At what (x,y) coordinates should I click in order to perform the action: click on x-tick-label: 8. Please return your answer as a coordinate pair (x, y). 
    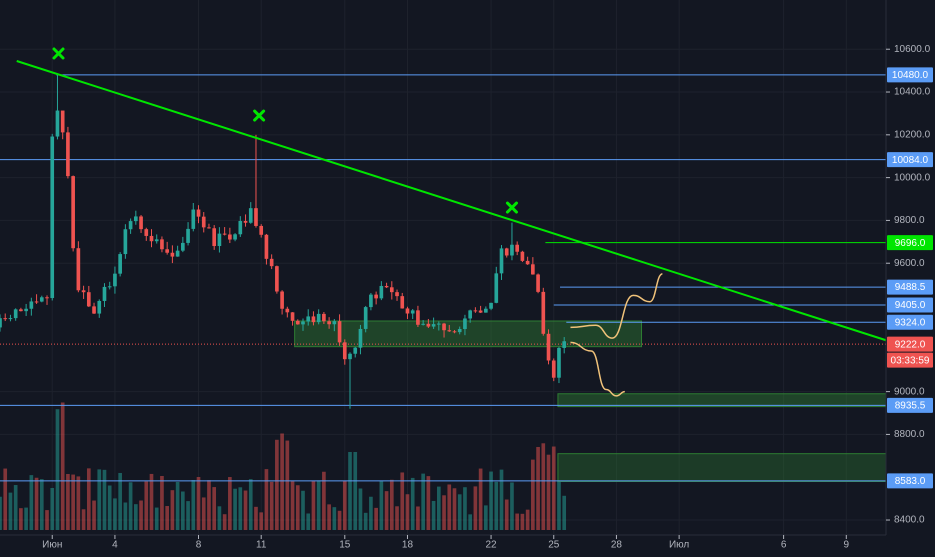
    Looking at the image, I should click on (199, 545).